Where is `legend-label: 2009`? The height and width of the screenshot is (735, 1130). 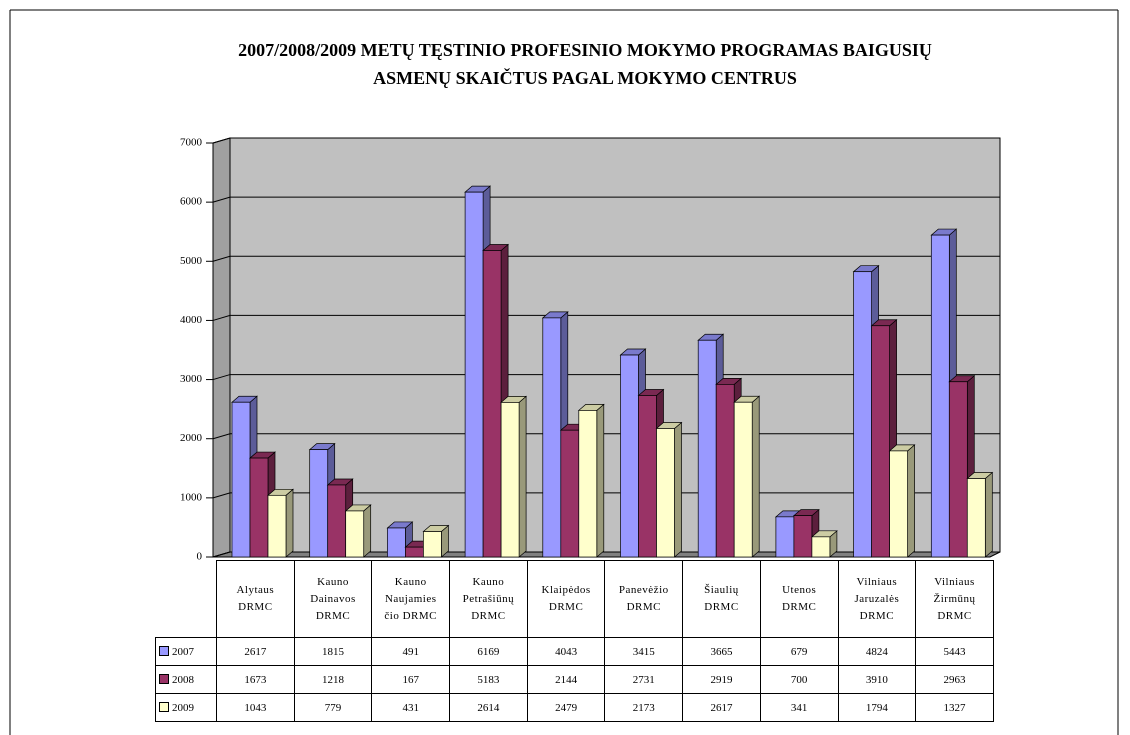 legend-label: 2009 is located at coordinates (183, 707).